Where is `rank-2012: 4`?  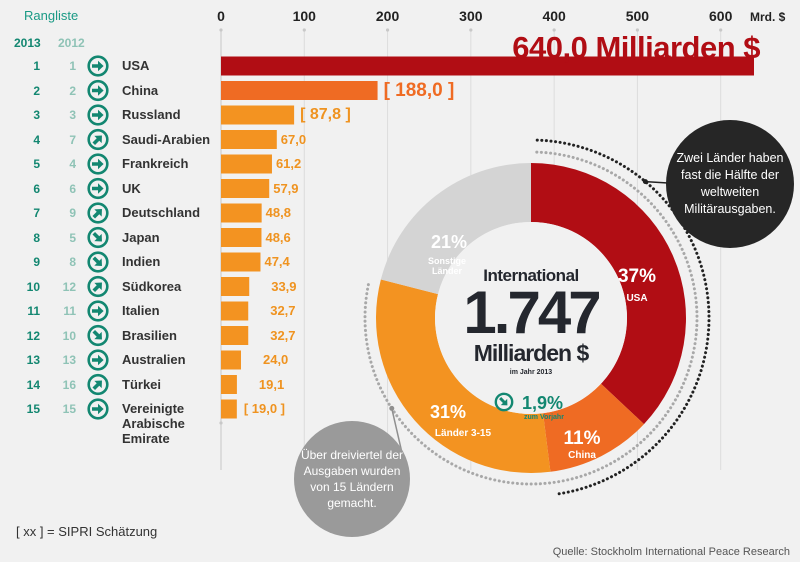
rank-2012: 4 is located at coordinates (72, 164).